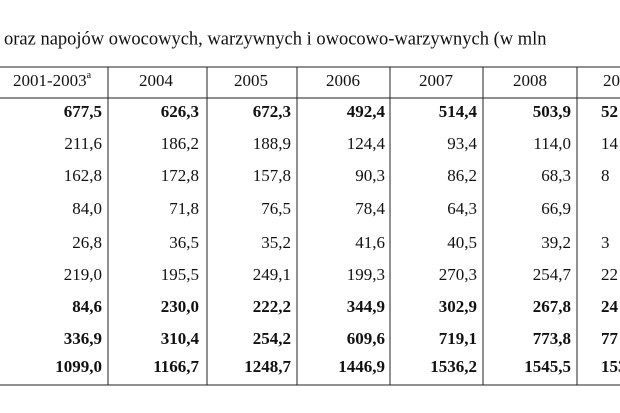  I want to click on column-header: 2007, so click(436, 80).